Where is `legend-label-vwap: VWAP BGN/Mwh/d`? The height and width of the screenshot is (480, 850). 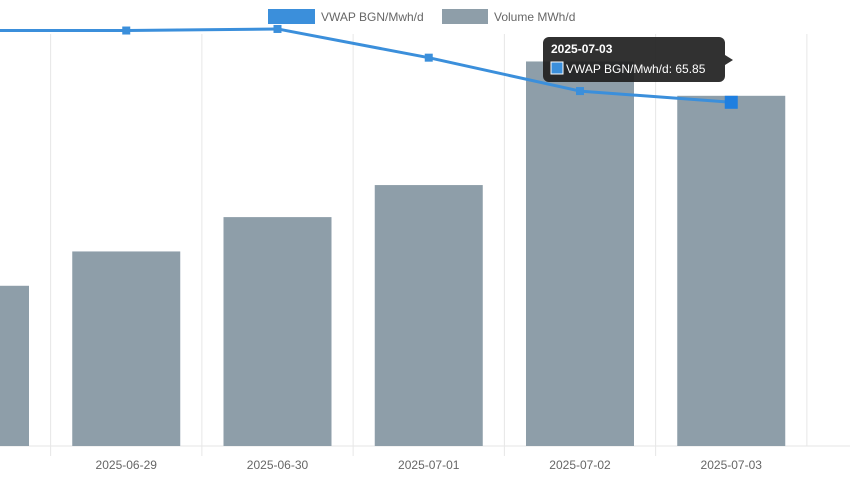 legend-label-vwap: VWAP BGN/Mwh/d is located at coordinates (372, 17).